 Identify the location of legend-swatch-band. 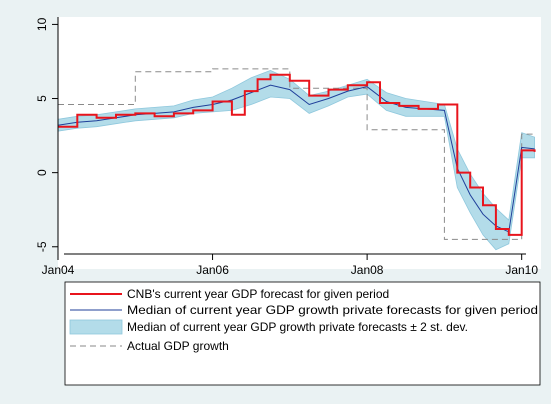
(96, 327).